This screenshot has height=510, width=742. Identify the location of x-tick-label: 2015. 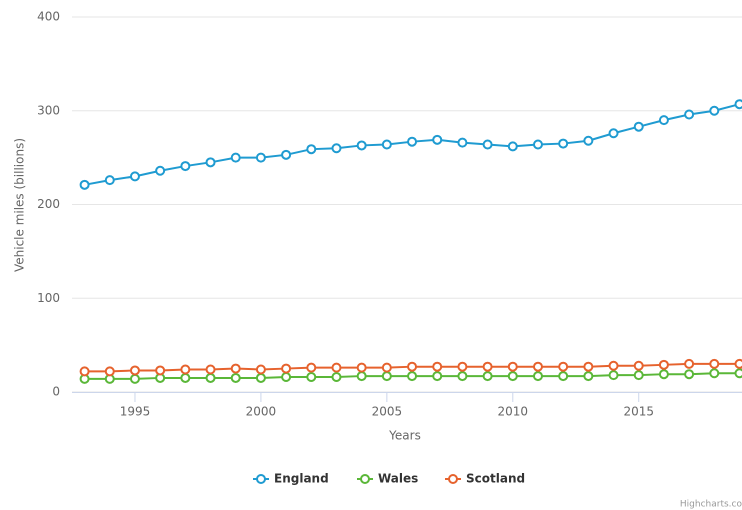
(638, 412).